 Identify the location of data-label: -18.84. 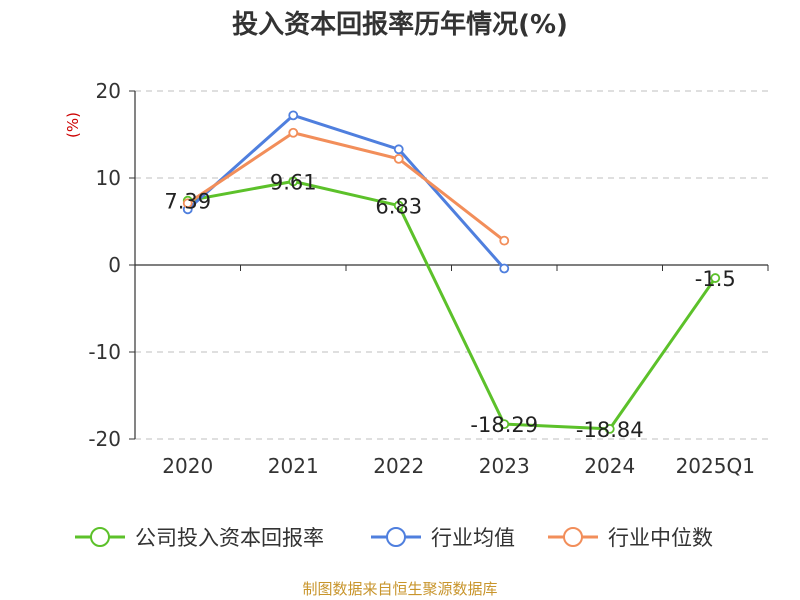
(610, 430).